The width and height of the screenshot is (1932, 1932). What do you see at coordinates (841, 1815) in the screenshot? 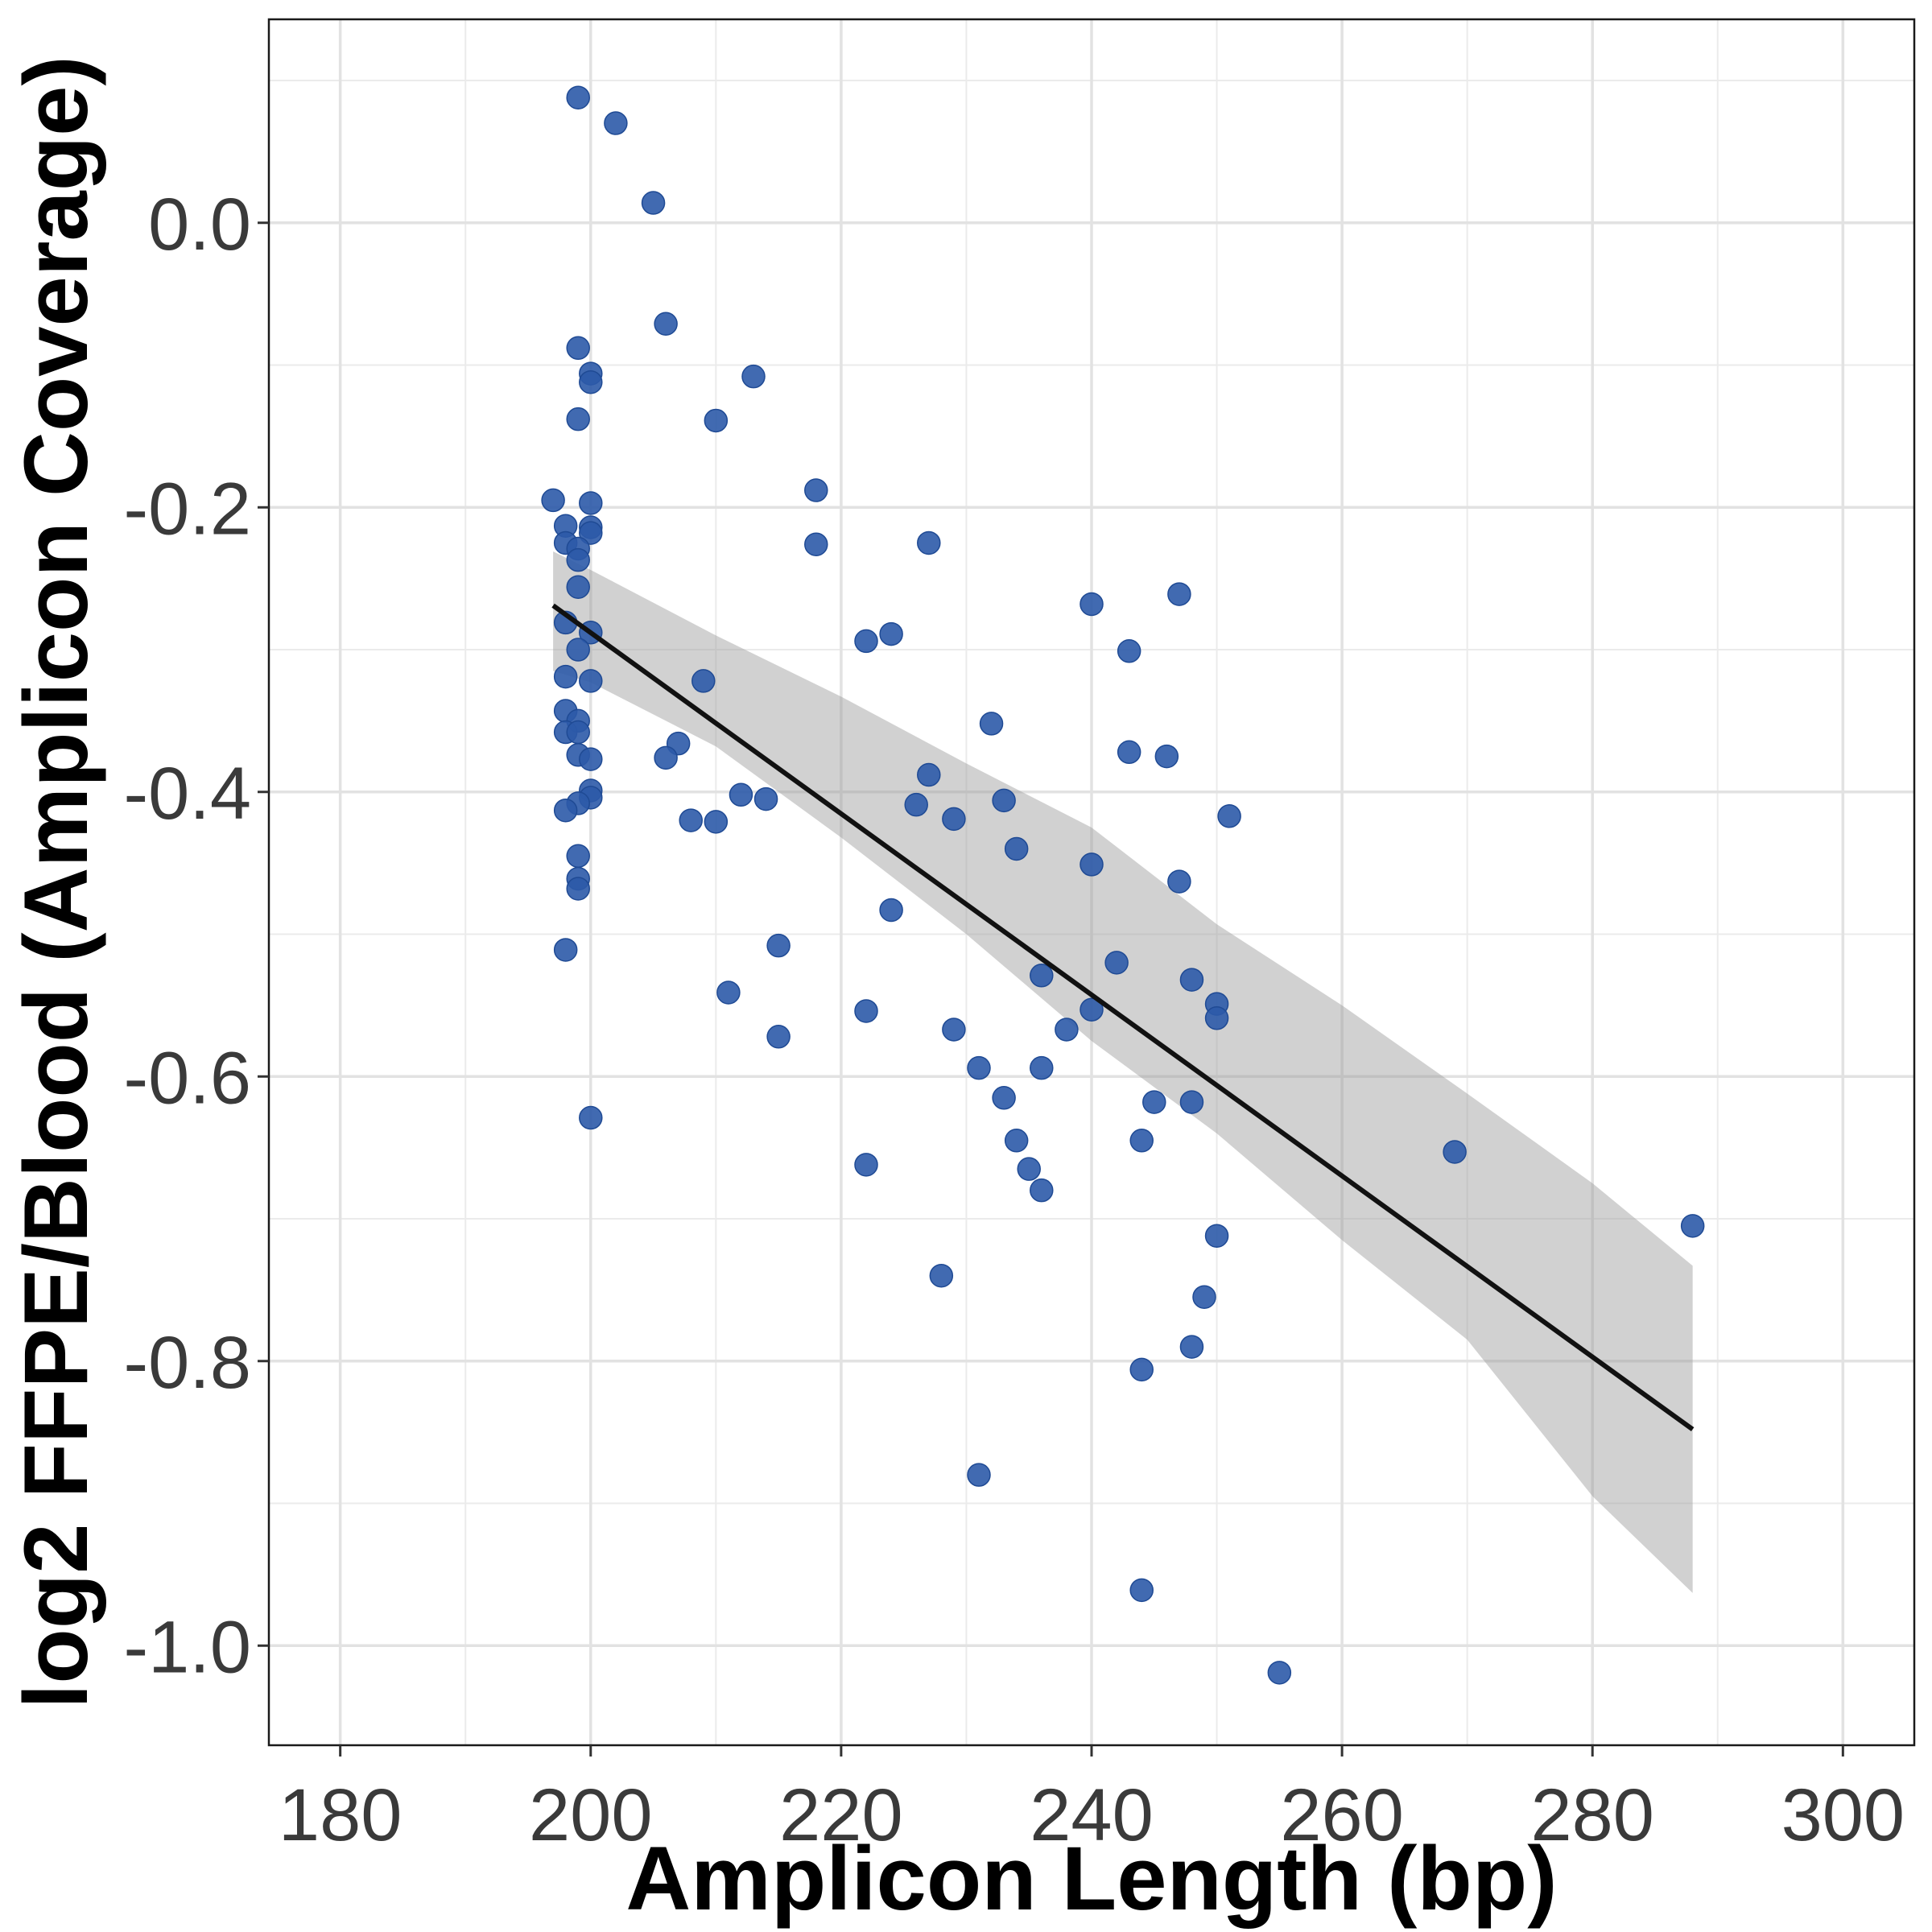
I see `x-tick-label: 220` at bounding box center [841, 1815].